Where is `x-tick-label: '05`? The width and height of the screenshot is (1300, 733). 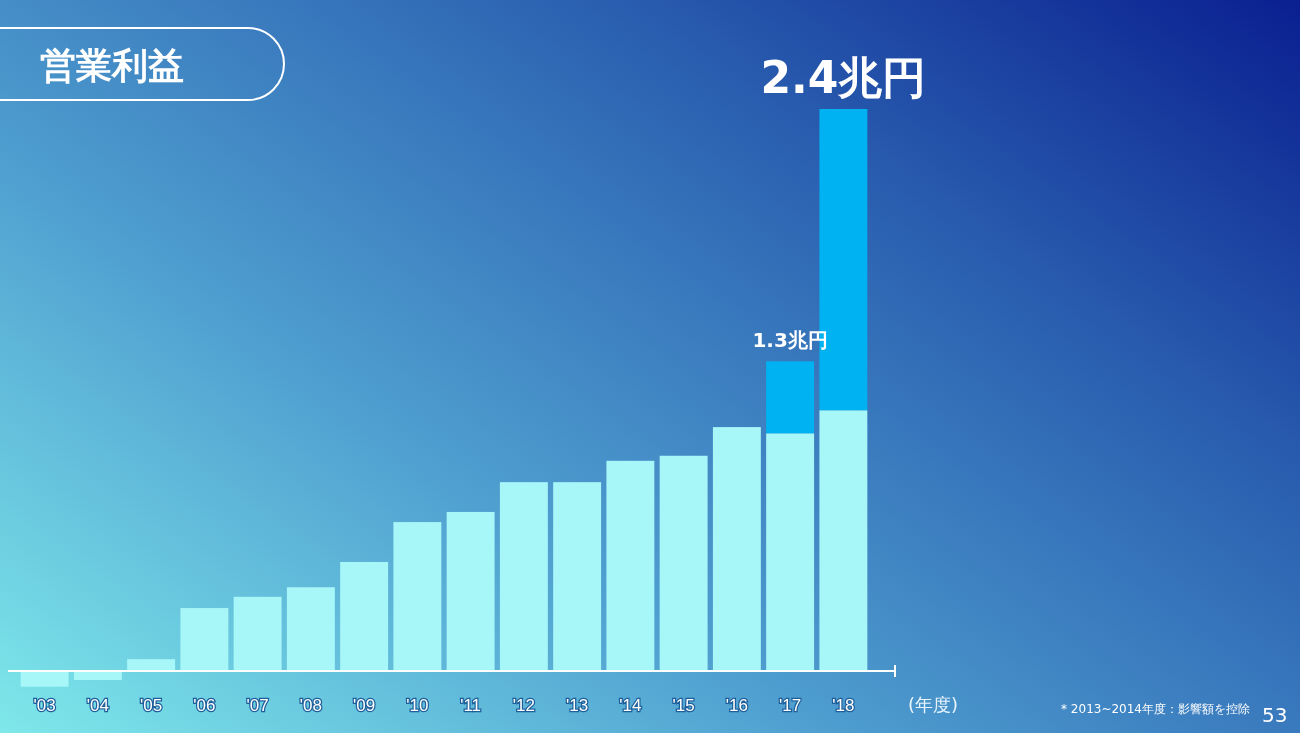 x-tick-label: '05 is located at coordinates (151, 705).